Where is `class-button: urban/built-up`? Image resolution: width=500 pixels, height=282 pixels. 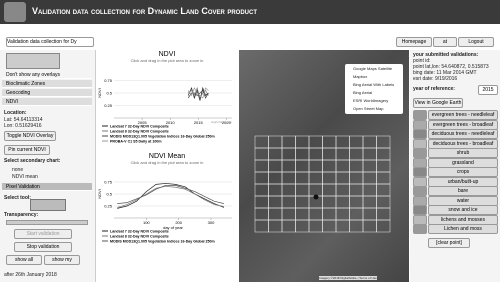 class-button: urban/built-up is located at coordinates (463, 181).